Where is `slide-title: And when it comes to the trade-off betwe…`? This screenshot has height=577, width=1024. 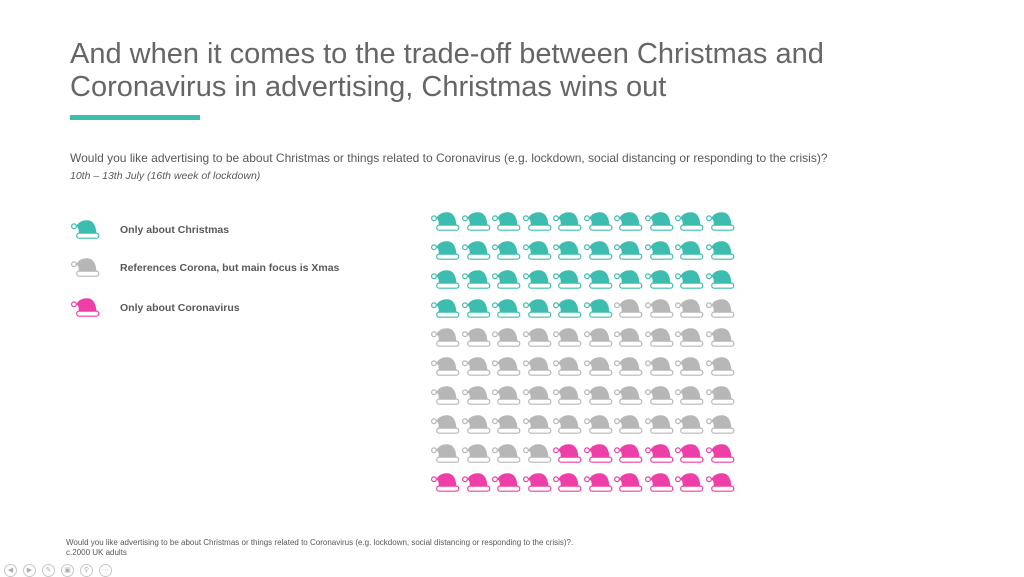
slide-title: And when it comes to the trade-off betwe… is located at coordinates (447, 70).